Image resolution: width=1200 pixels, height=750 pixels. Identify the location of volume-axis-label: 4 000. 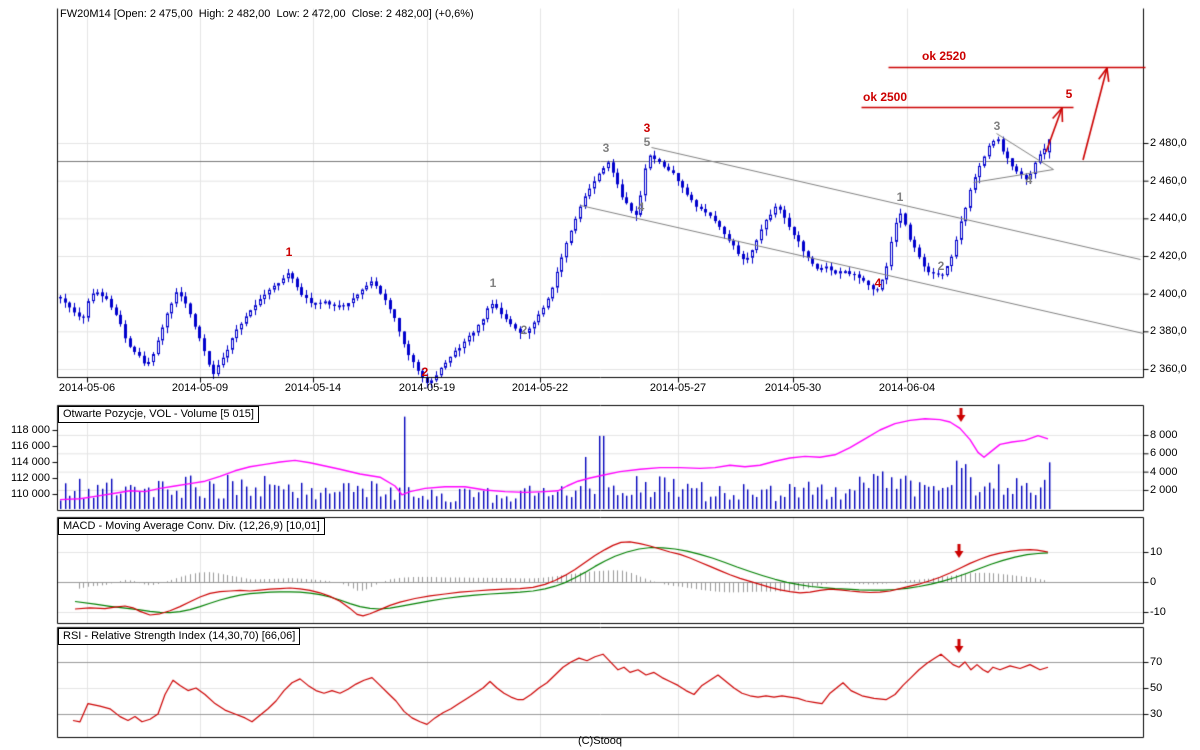
(1164, 471).